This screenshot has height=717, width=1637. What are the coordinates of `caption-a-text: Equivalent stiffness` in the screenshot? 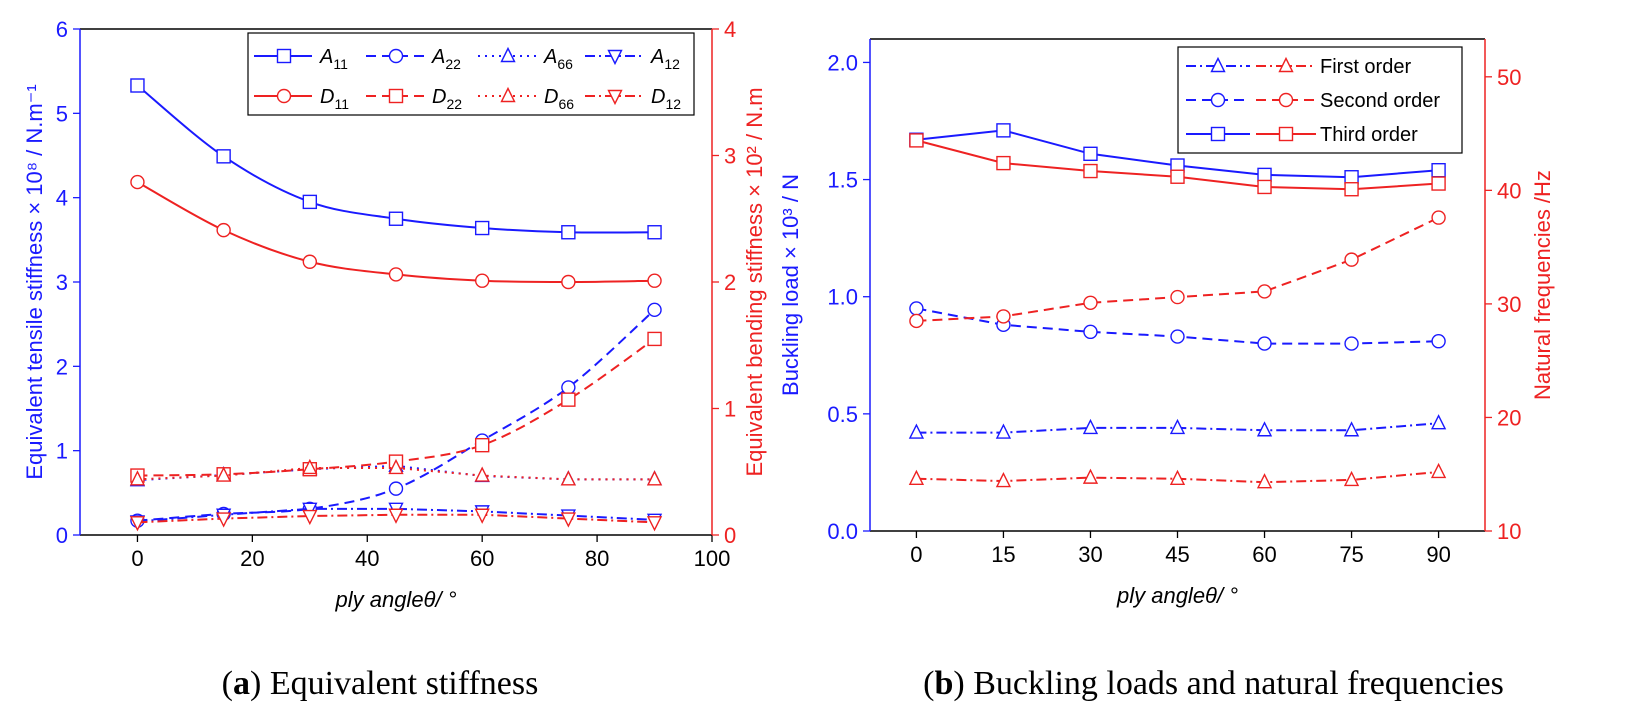 It's located at (404, 683).